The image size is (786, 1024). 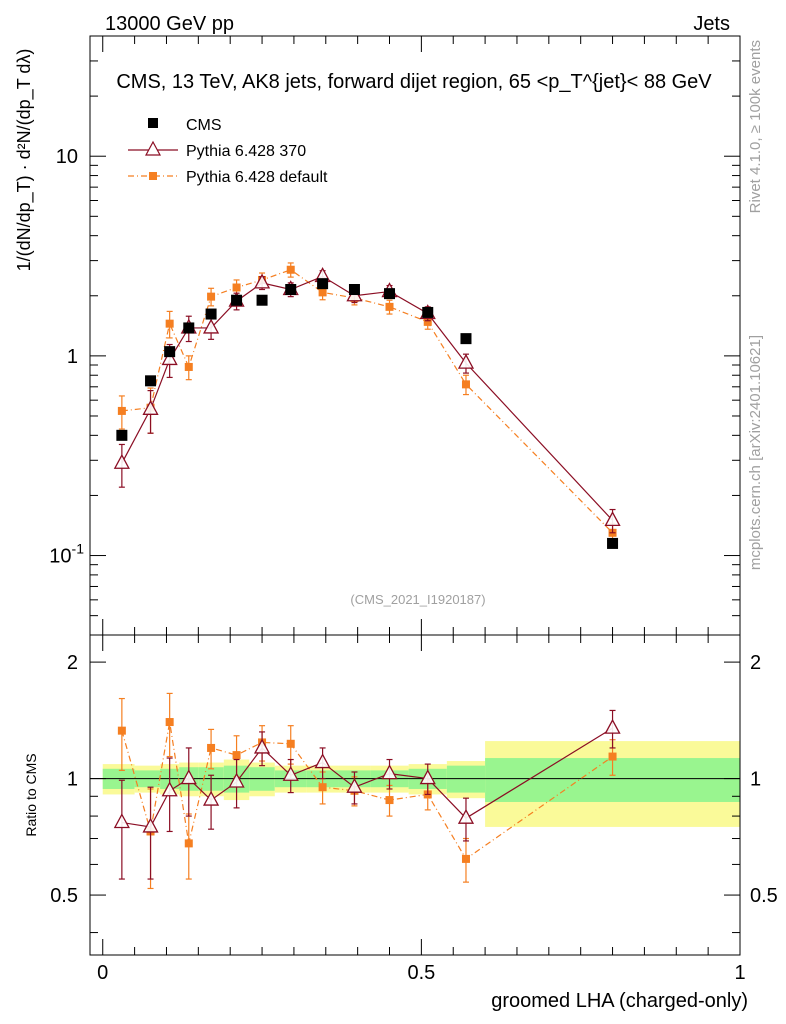 What do you see at coordinates (755, 663) in the screenshot?
I see `ratio-y-tick-label-right: 2` at bounding box center [755, 663].